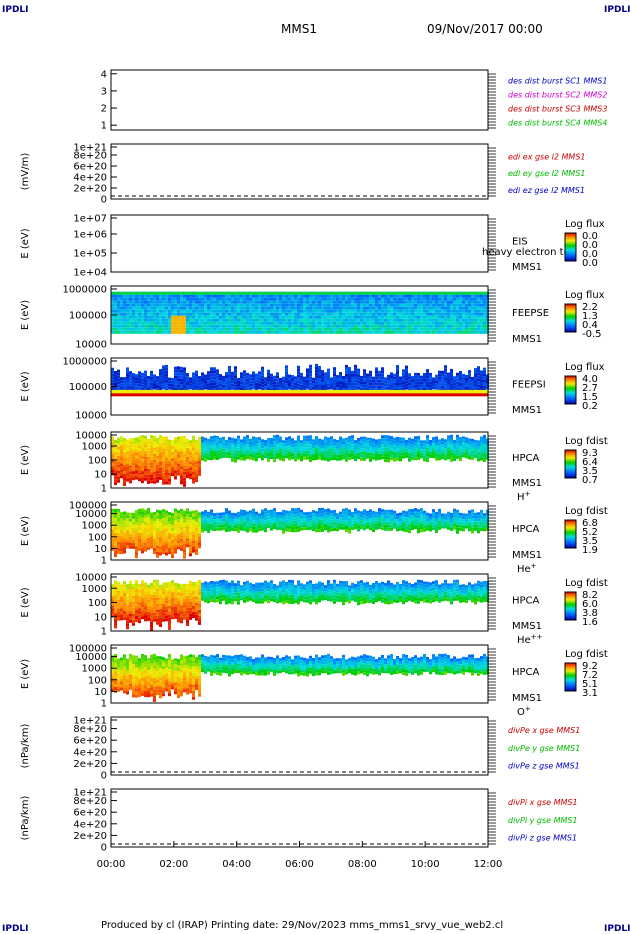  I want to click on legend-divpe-1: divPe y gse MMS1, so click(544, 748).